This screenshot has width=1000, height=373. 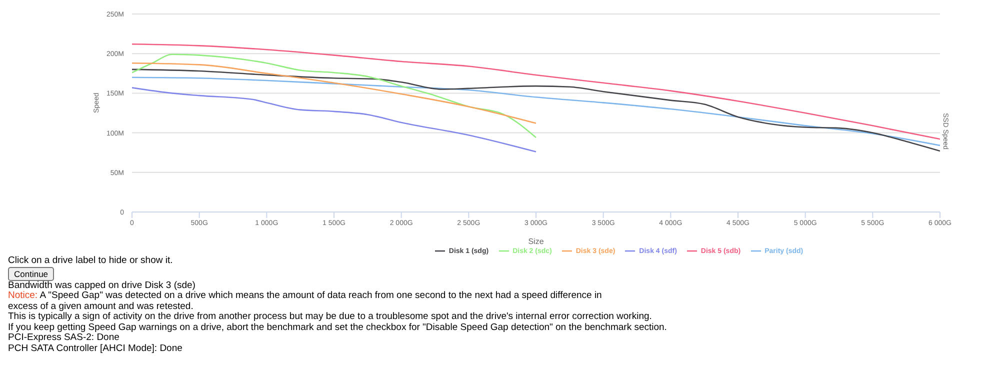 What do you see at coordinates (31, 273) in the screenshot?
I see `text: Continue` at bounding box center [31, 273].